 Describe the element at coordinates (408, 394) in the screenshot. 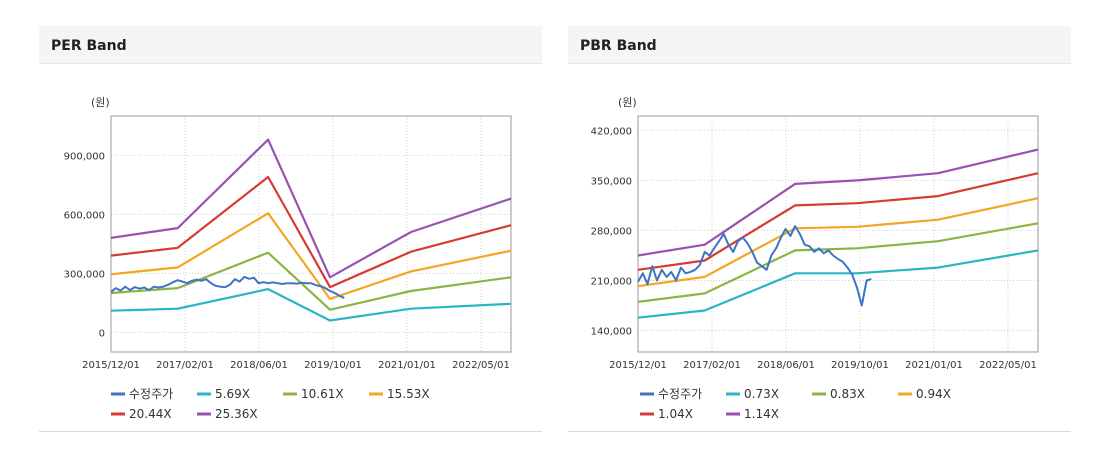

I see `legend-label: 15.53X` at that location.